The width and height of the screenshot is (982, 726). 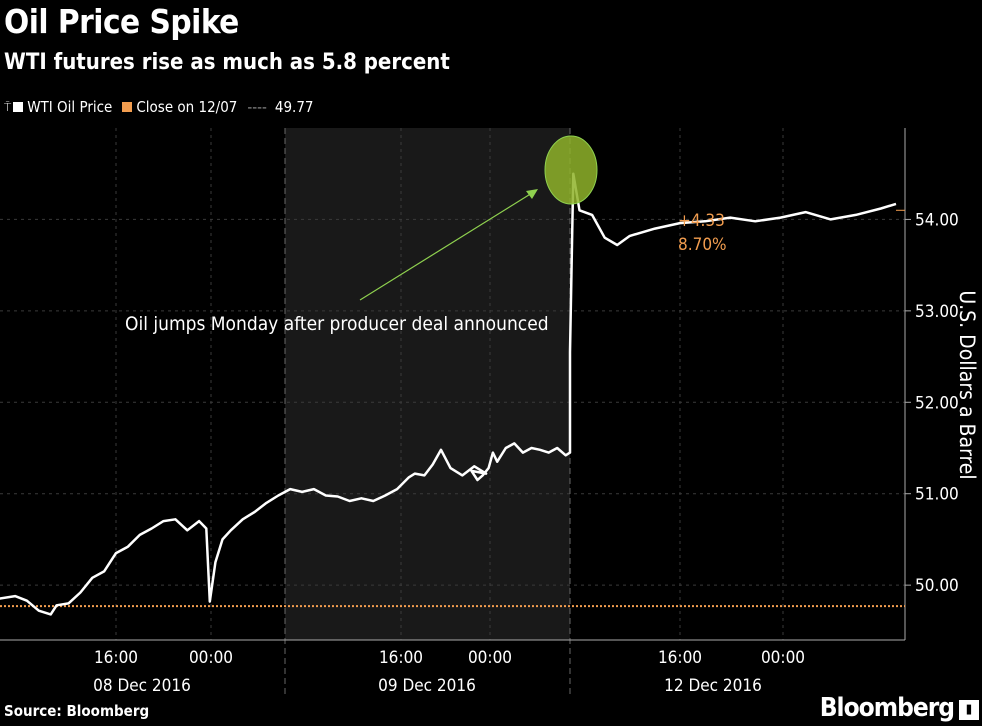 What do you see at coordinates (142, 686) in the screenshot?
I see `x-date-label: 08 Dec 2016` at bounding box center [142, 686].